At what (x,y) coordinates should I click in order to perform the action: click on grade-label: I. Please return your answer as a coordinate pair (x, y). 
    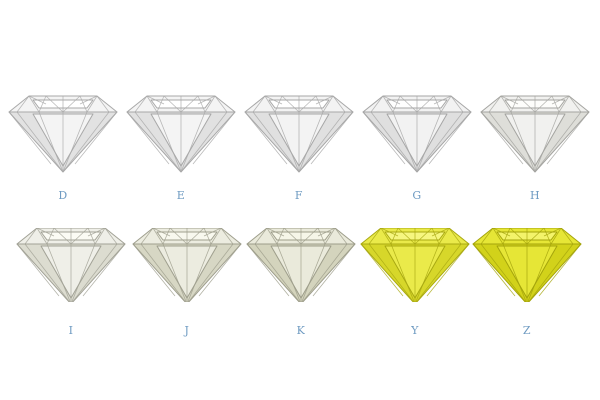
    Looking at the image, I should click on (71, 330).